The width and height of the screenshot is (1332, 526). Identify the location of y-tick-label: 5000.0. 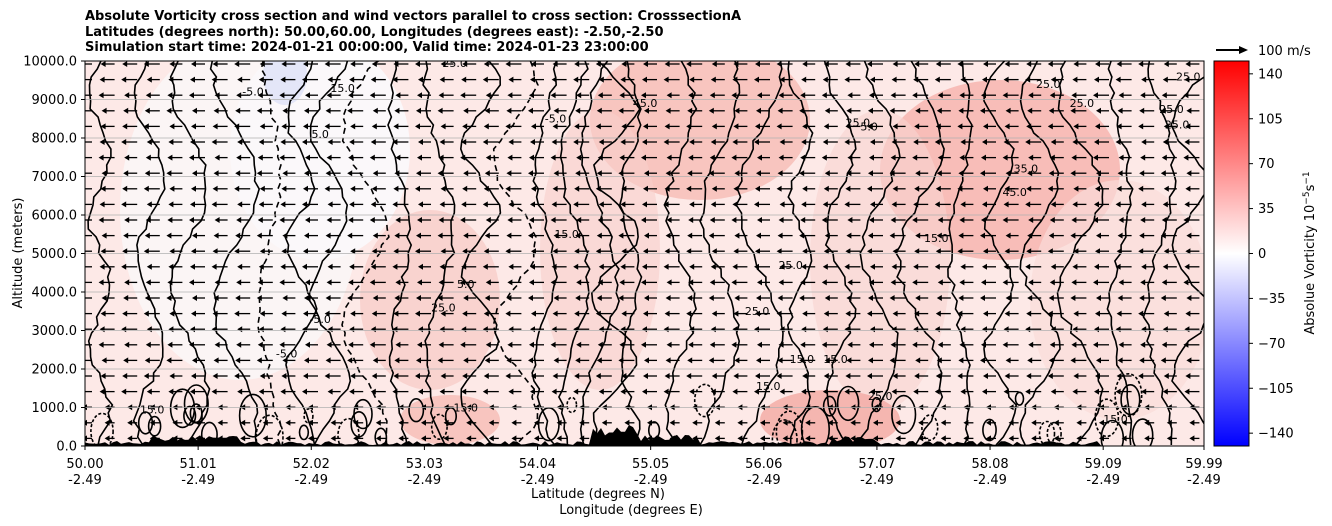
(55, 254).